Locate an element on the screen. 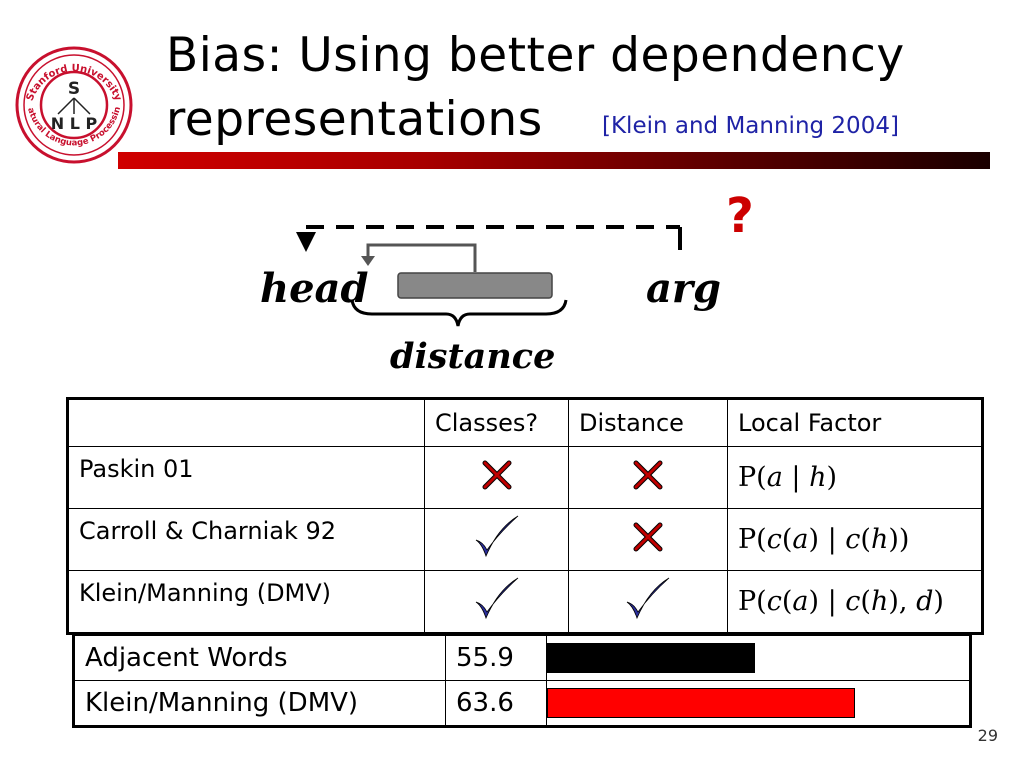  citation: [Klein and Manning 2004] is located at coordinates (750, 126).